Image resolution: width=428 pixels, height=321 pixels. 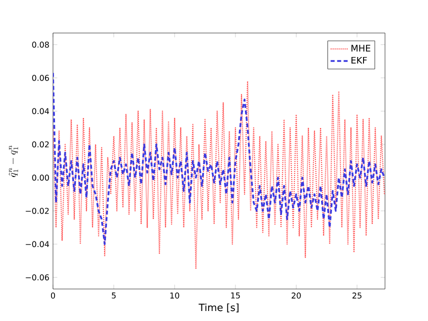 I want to click on x-tick-label: 15, so click(x=235, y=295).